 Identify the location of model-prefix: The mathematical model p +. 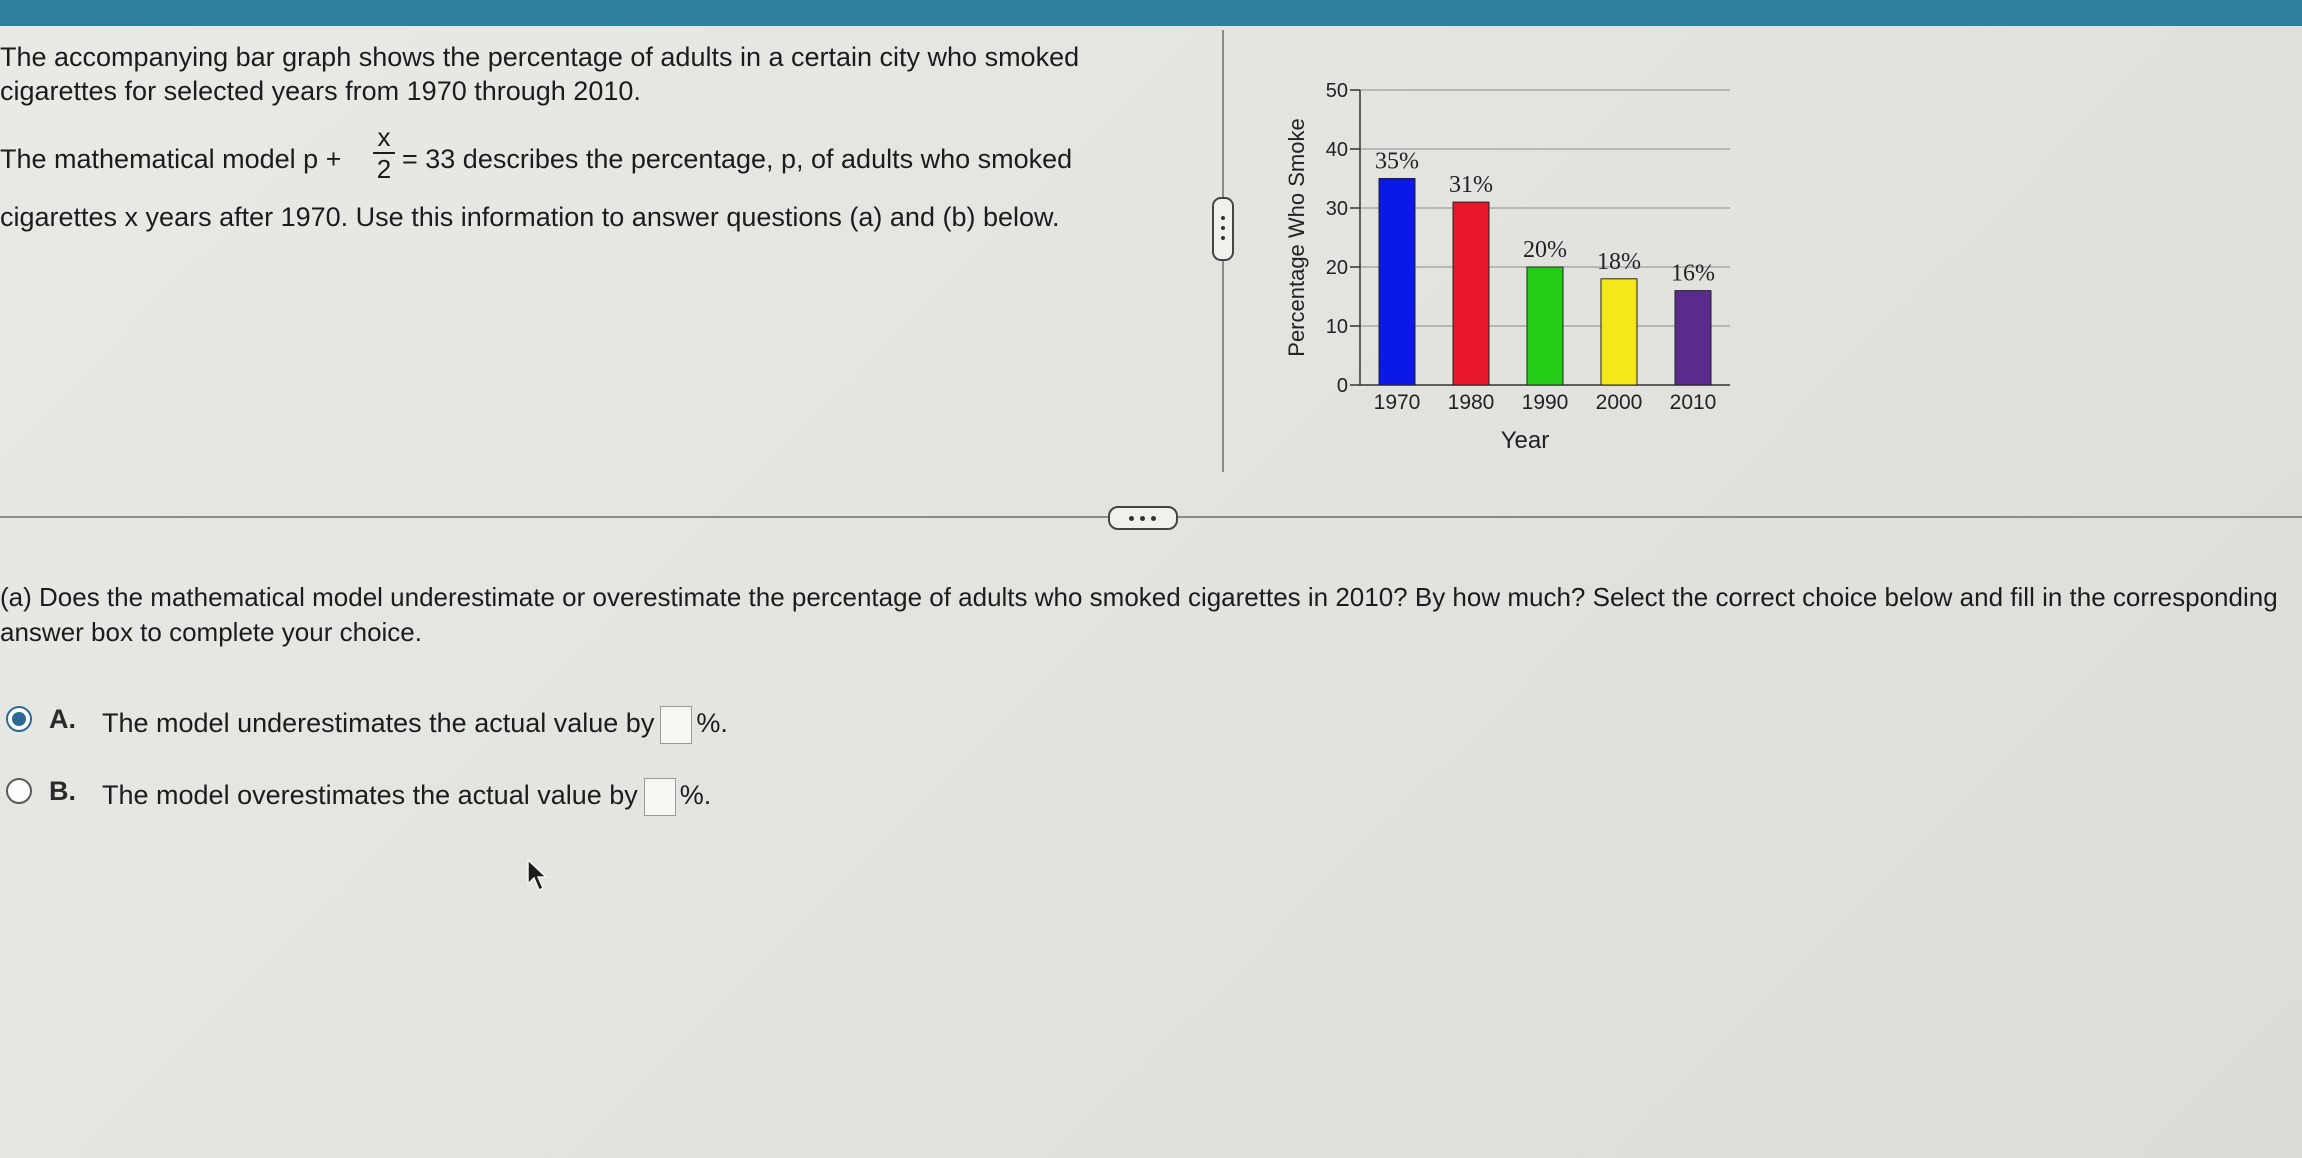
(171, 159).